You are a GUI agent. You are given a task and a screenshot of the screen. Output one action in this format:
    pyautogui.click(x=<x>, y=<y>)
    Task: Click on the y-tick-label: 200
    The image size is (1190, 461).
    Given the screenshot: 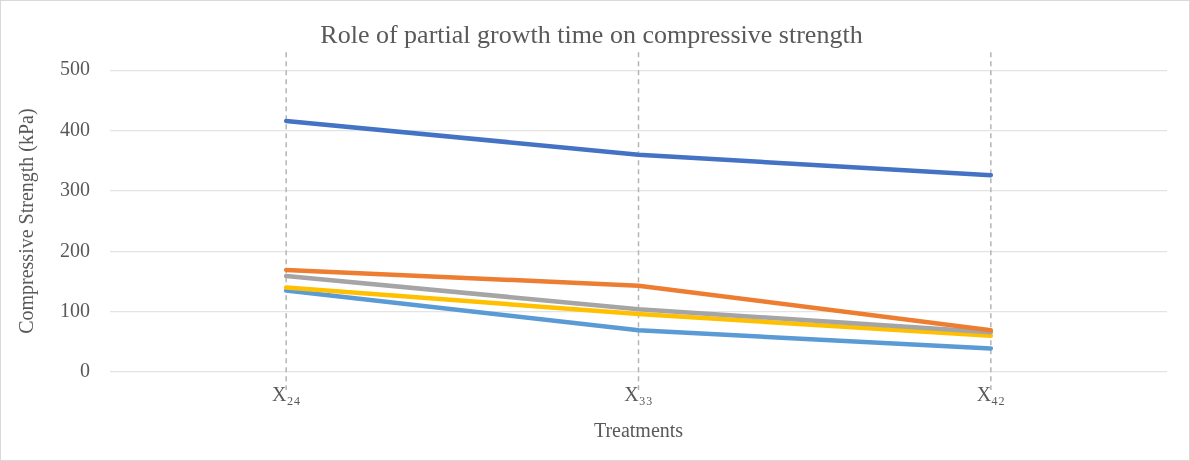 What is the action you would take?
    pyautogui.click(x=75, y=249)
    